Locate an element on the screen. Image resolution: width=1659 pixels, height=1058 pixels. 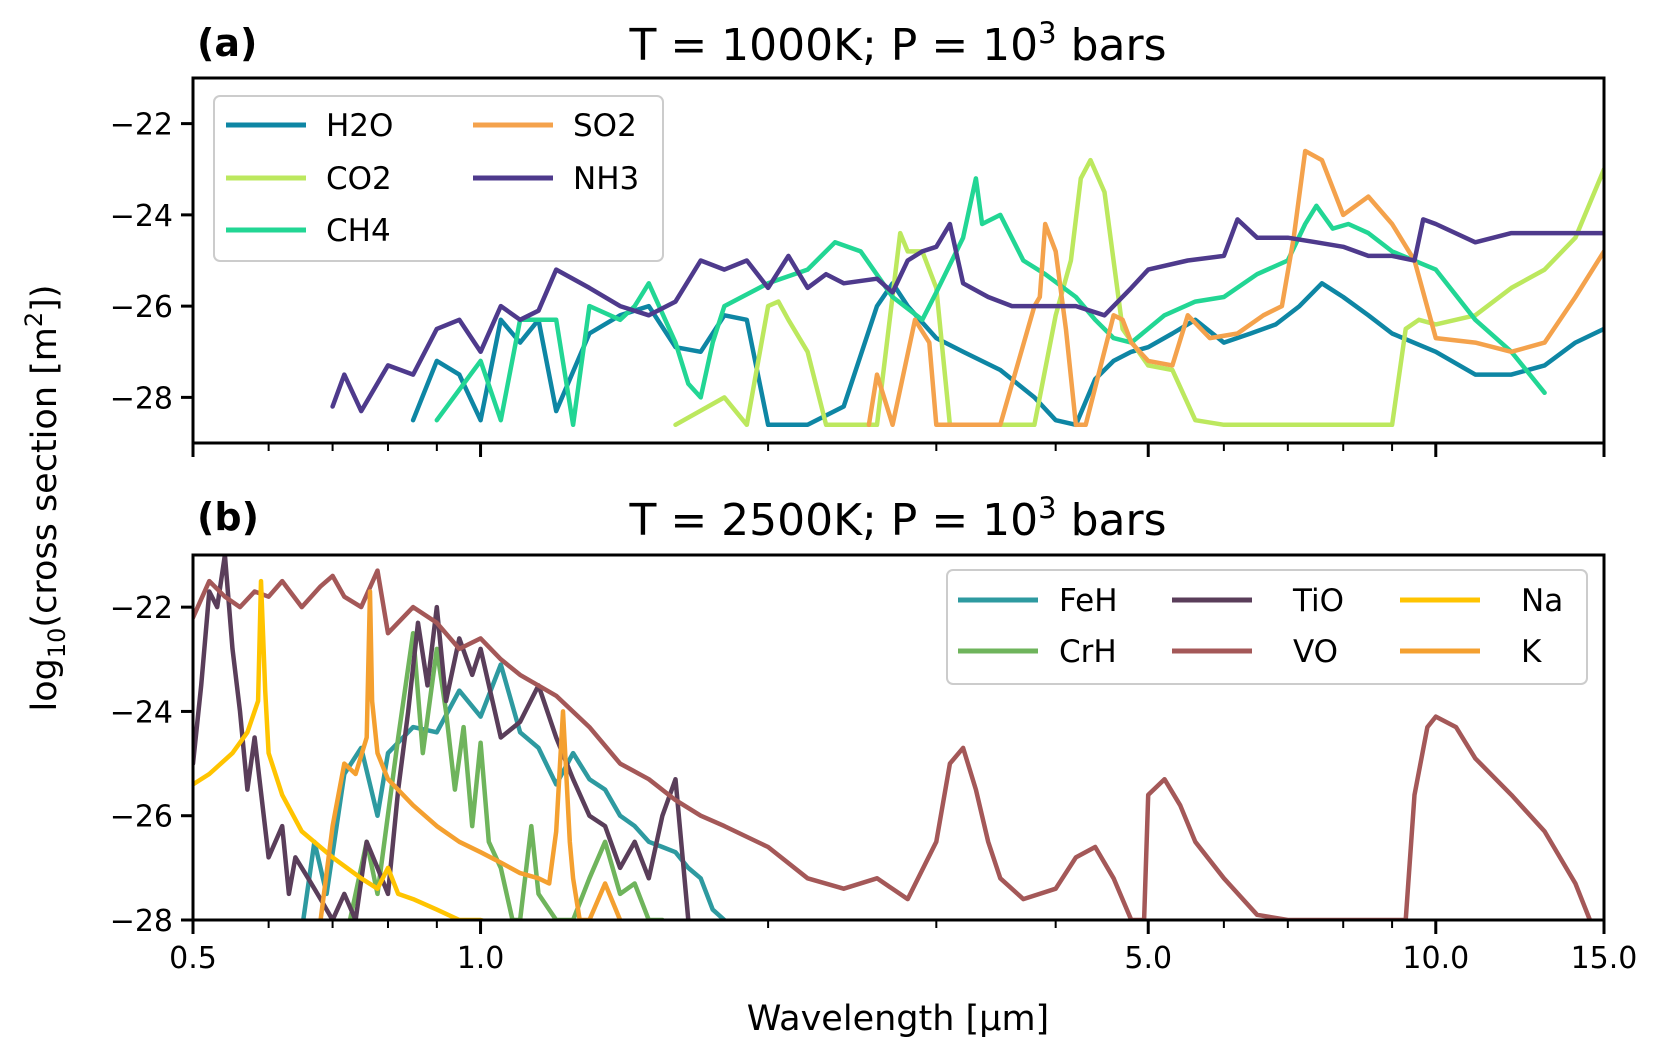
panel-b-ytick-label: −24 is located at coordinates (141, 712).